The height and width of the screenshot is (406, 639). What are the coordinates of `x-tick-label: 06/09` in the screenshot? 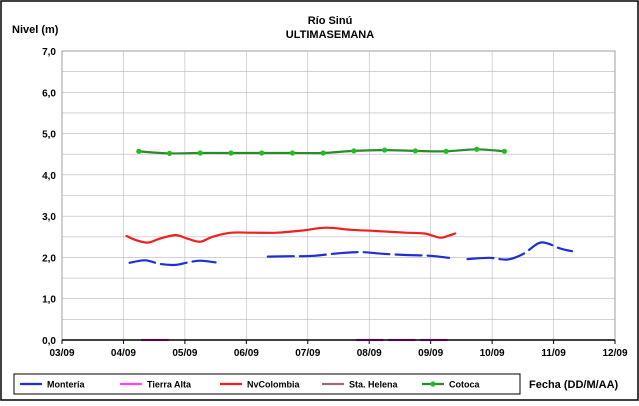 It's located at (246, 353).